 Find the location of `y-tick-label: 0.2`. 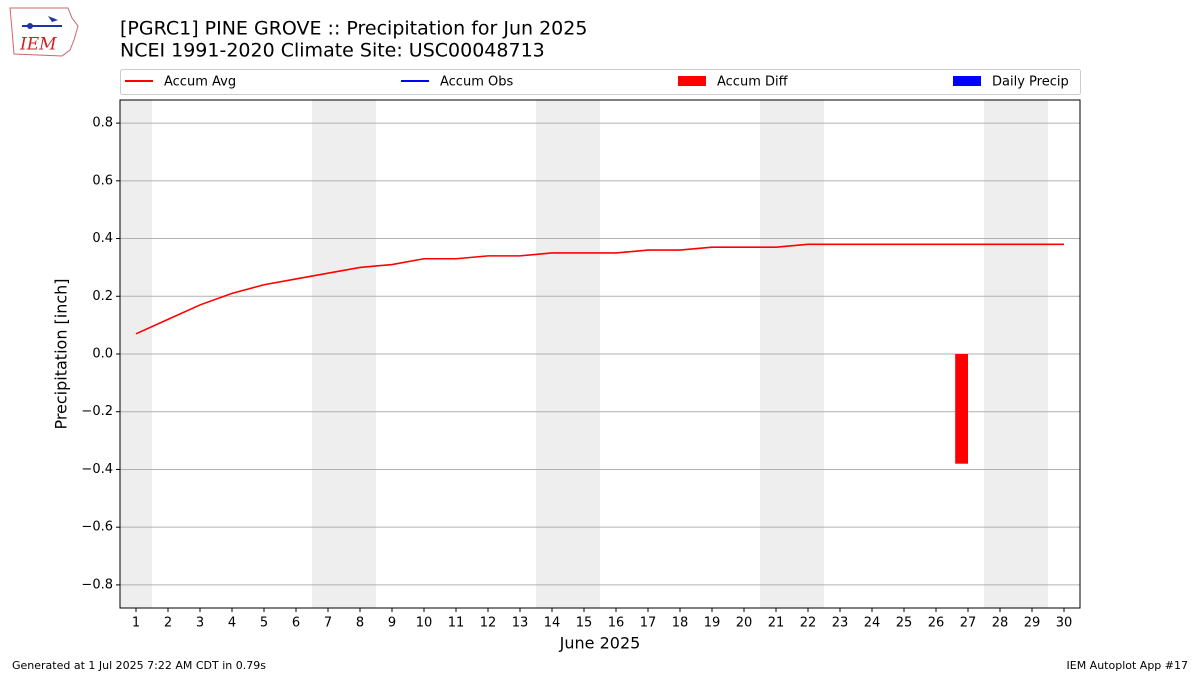

y-tick-label: 0.2 is located at coordinates (102, 296).